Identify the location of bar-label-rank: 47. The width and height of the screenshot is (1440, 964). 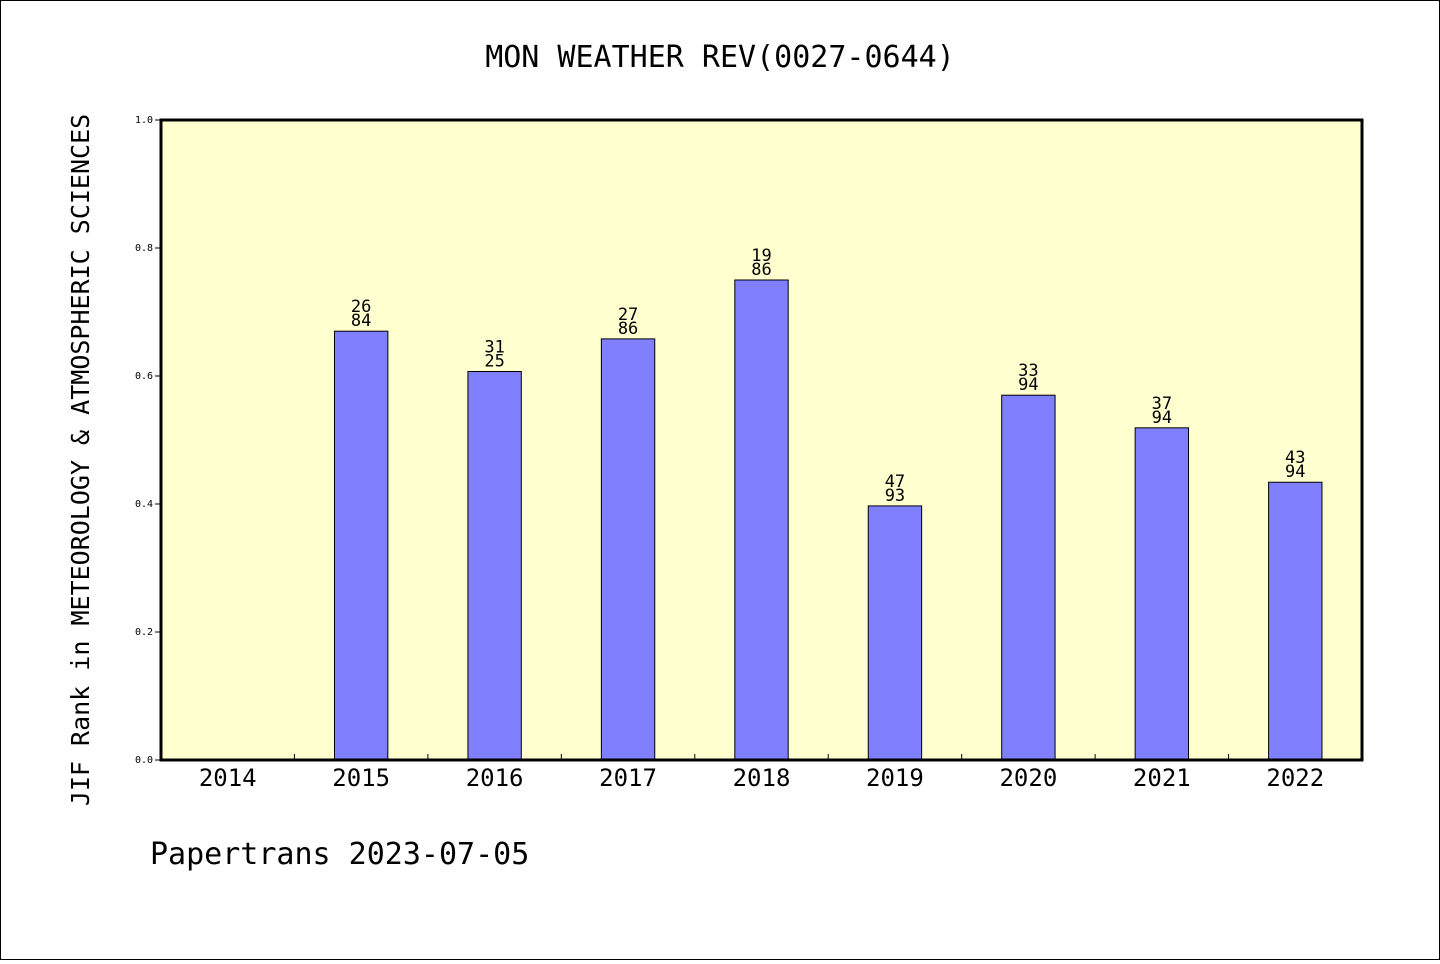
(895, 482).